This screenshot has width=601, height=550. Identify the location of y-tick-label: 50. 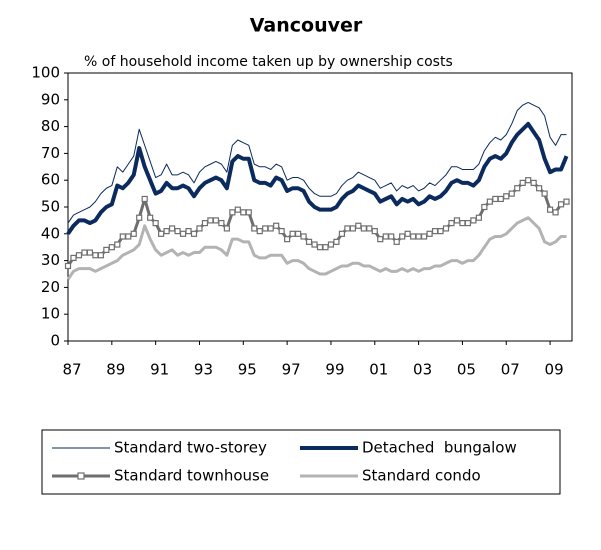
(50, 207).